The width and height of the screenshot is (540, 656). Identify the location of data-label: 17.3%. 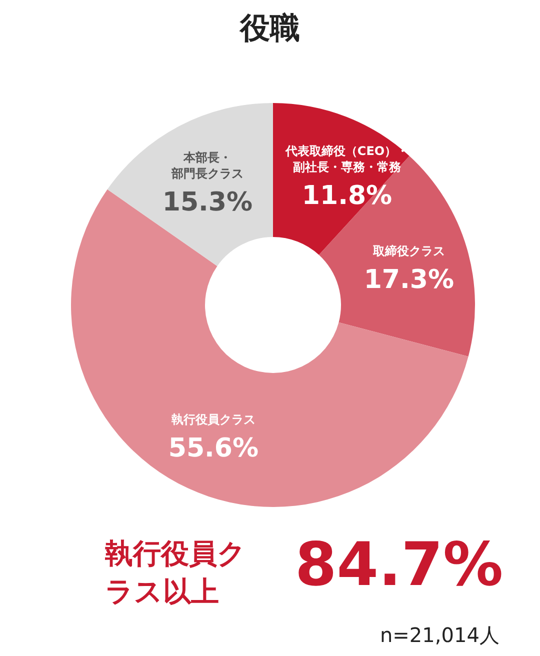
(409, 280).